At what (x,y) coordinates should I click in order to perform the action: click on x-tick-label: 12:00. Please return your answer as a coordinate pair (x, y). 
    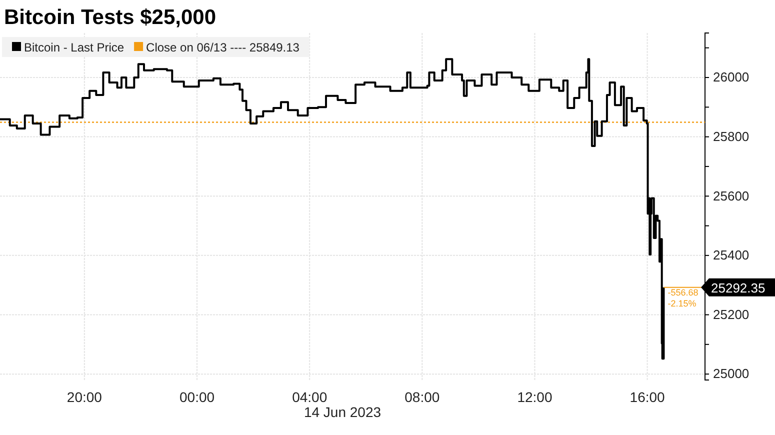
    Looking at the image, I should click on (534, 396).